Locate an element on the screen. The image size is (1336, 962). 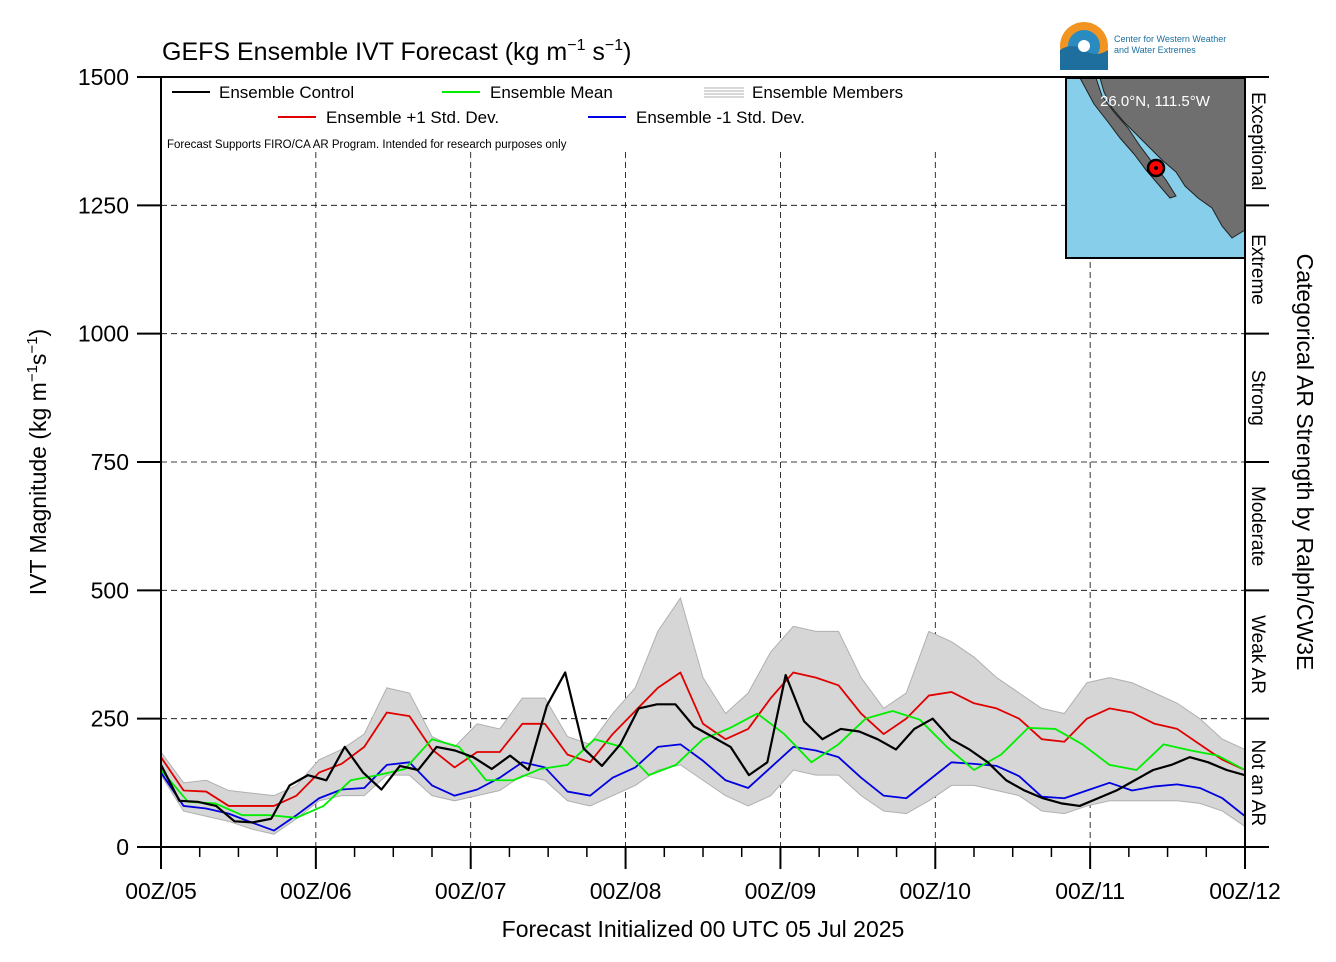
y-axis-label: IVT Magnitude (kg m−1s−1) is located at coordinates (37, 462).